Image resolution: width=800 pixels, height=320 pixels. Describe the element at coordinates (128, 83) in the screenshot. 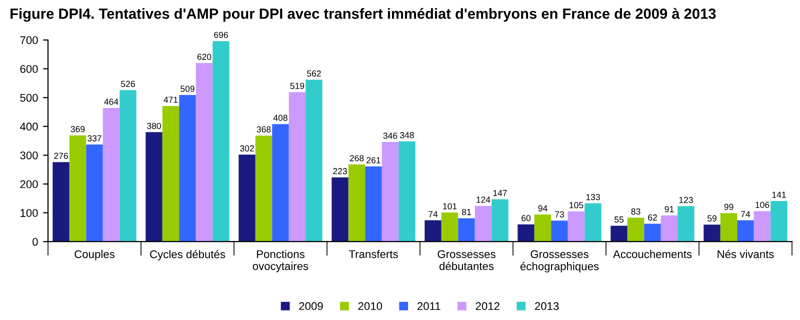

I see `data-label: 526` at that location.